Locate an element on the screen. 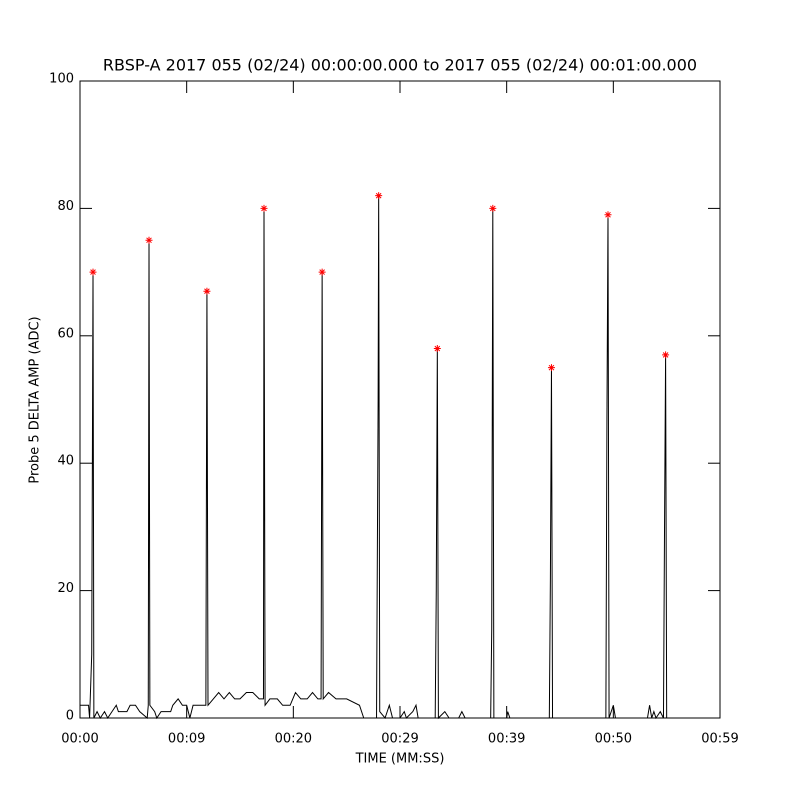  x-tick-label: 00:39 is located at coordinates (506, 739).